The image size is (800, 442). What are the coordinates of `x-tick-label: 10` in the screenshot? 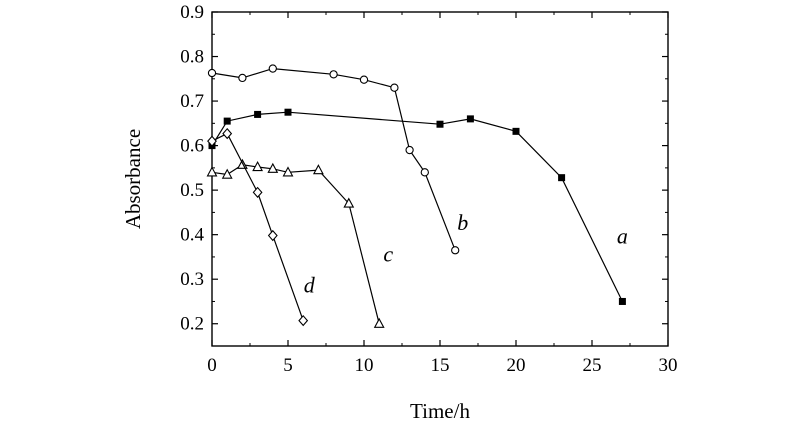 It's located at (364, 365).